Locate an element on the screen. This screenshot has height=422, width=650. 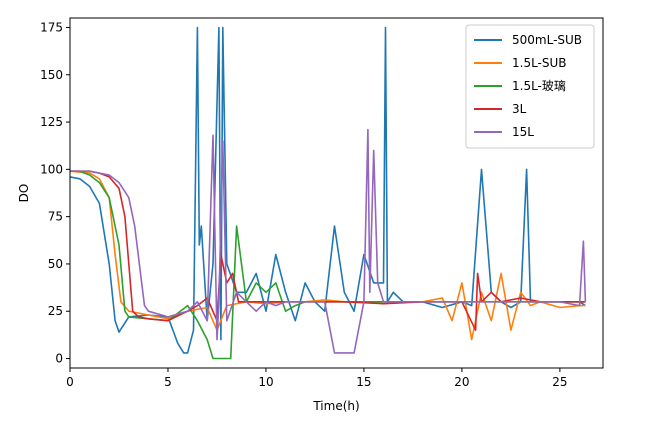
x-axis-label: Time(h) is located at coordinates (335, 406).